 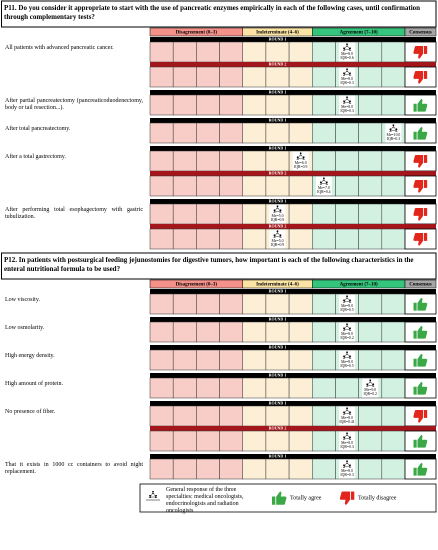 What do you see at coordinates (347, 366) in the screenshot?
I see `iqr-label: IQR=0.5` at bounding box center [347, 366].